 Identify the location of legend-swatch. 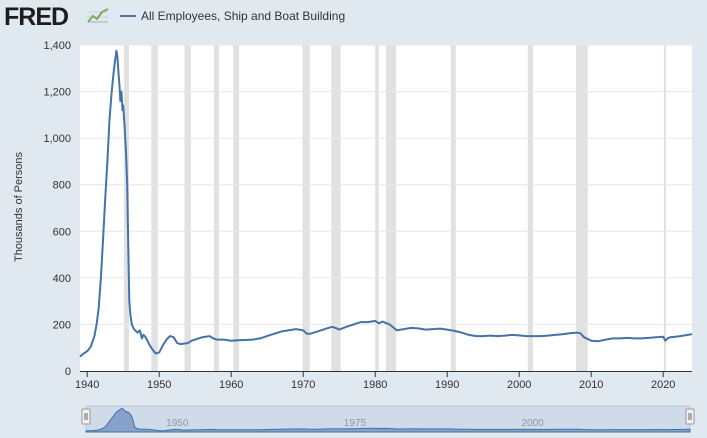
(128, 16).